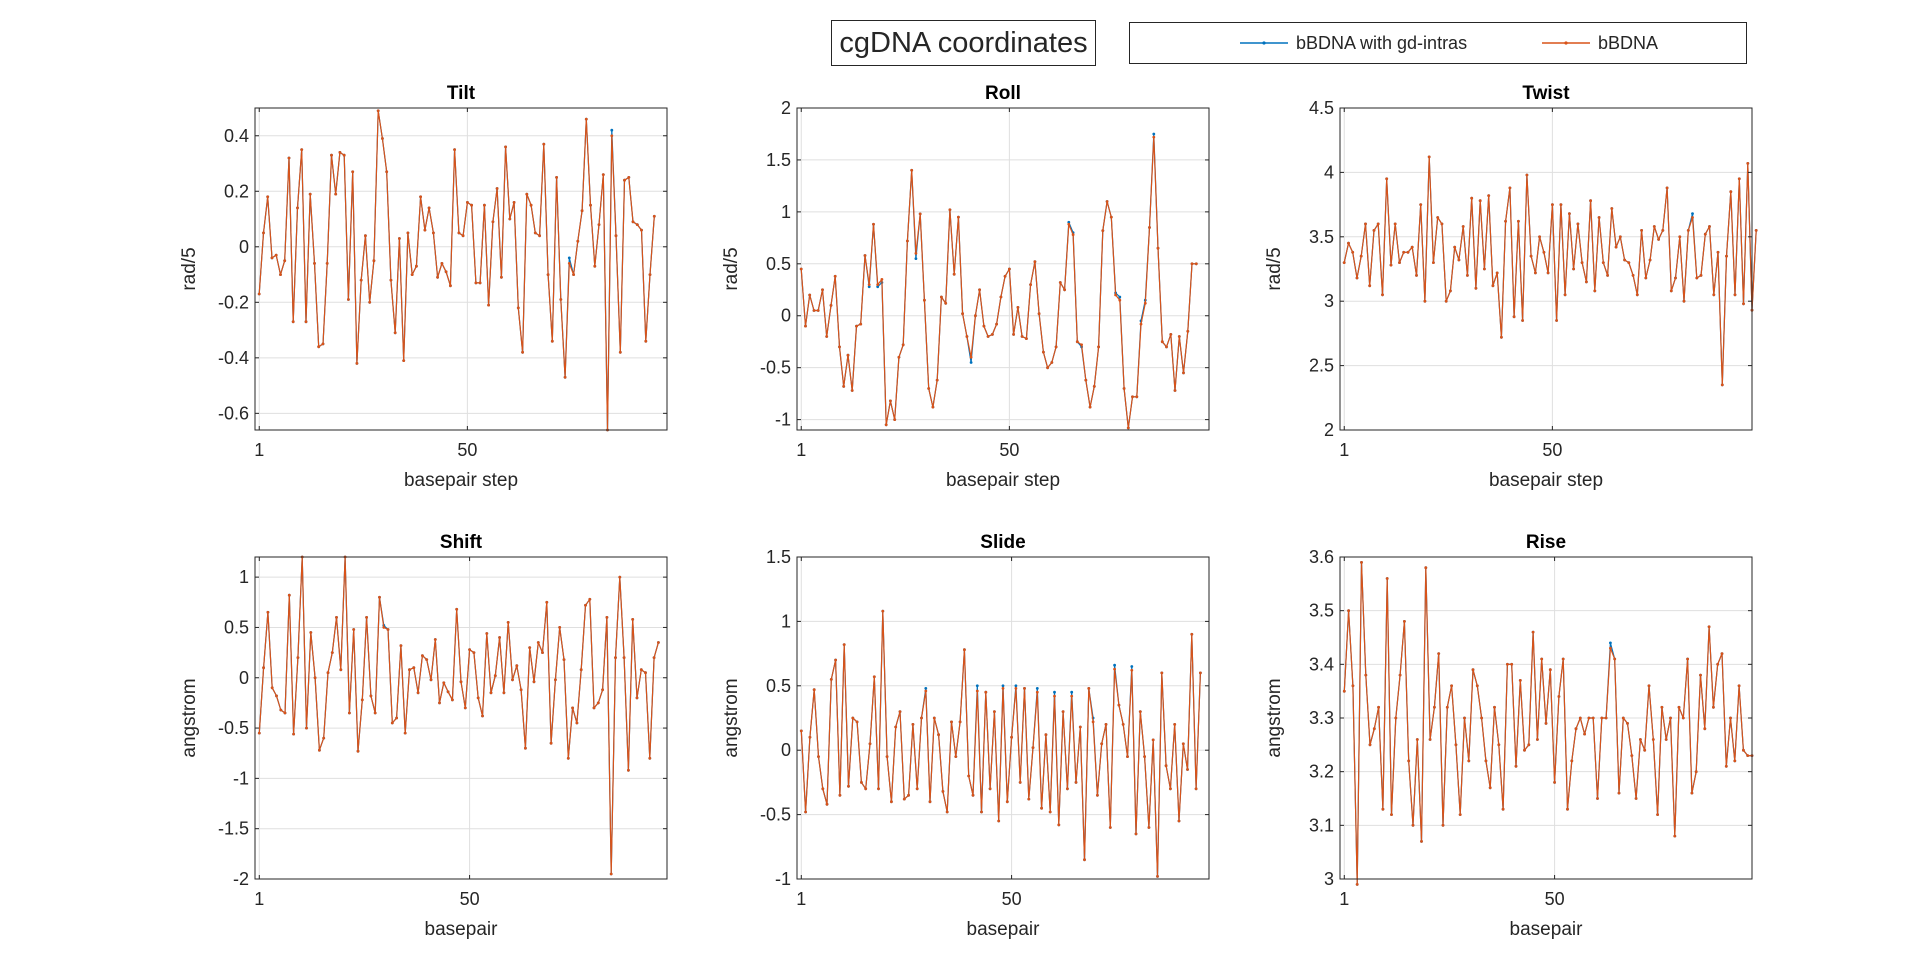  What do you see at coordinates (1600, 43) in the screenshot?
I see `legend-item-bbdna: bBDNA` at bounding box center [1600, 43].